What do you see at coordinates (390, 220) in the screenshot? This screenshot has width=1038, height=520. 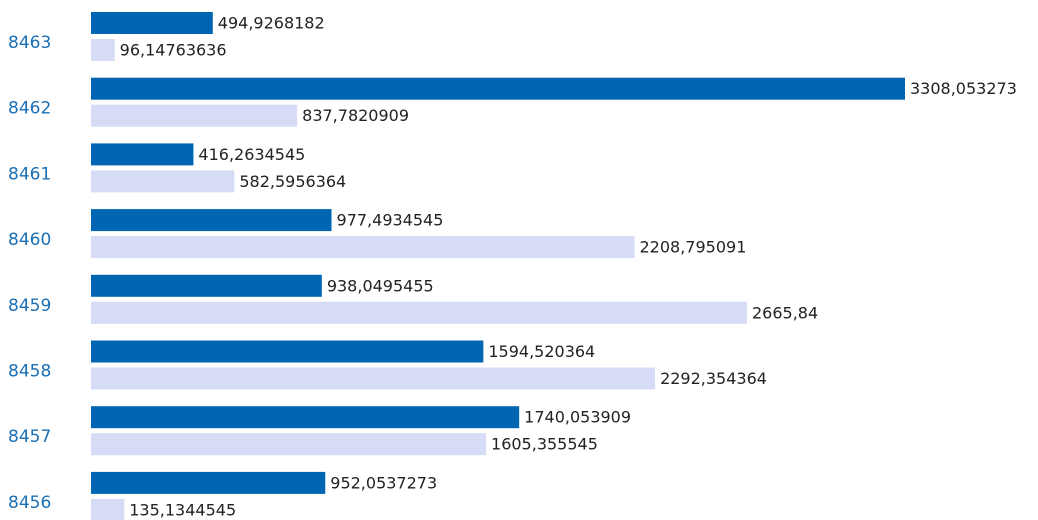 I see `value-label: 977,4934545` at bounding box center [390, 220].